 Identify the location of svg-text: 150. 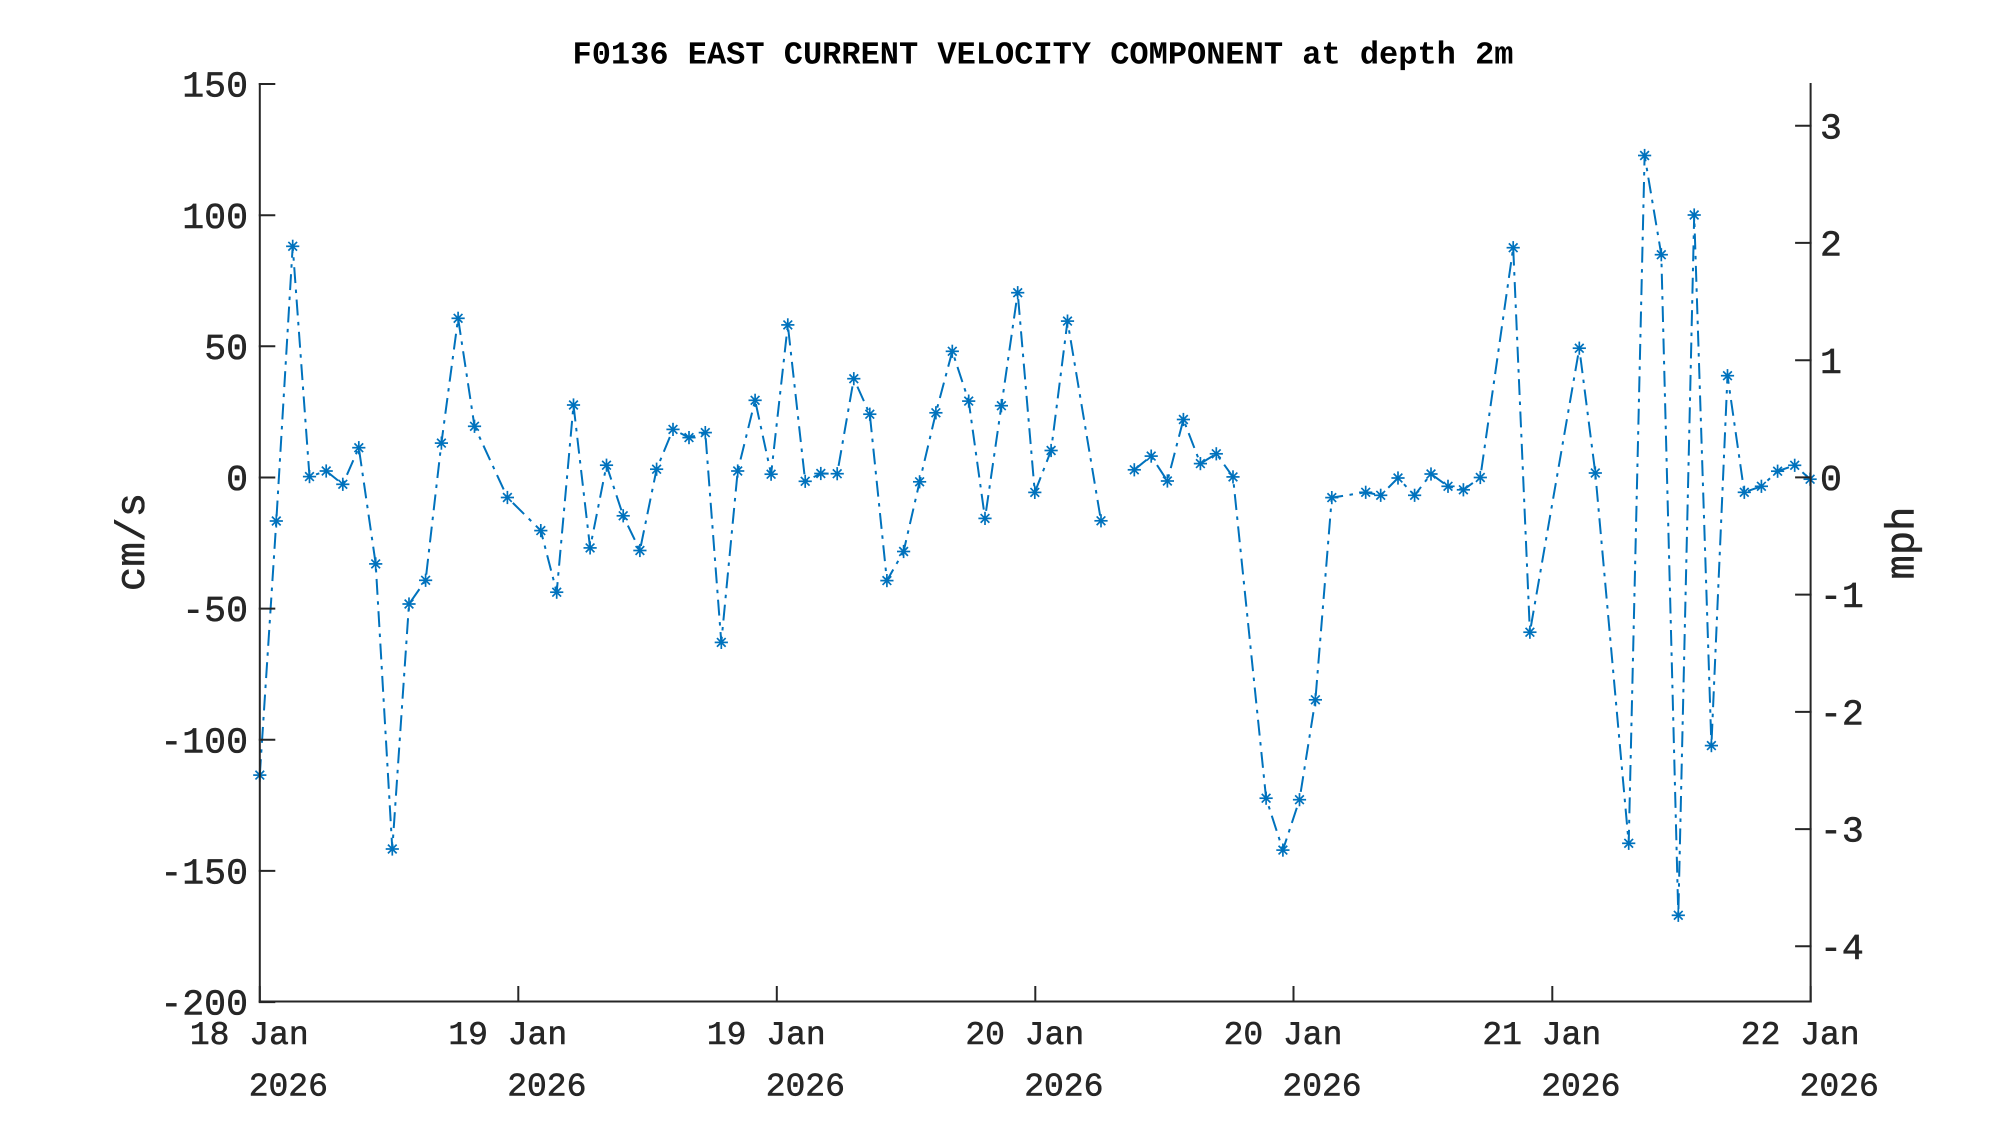
(215, 87).